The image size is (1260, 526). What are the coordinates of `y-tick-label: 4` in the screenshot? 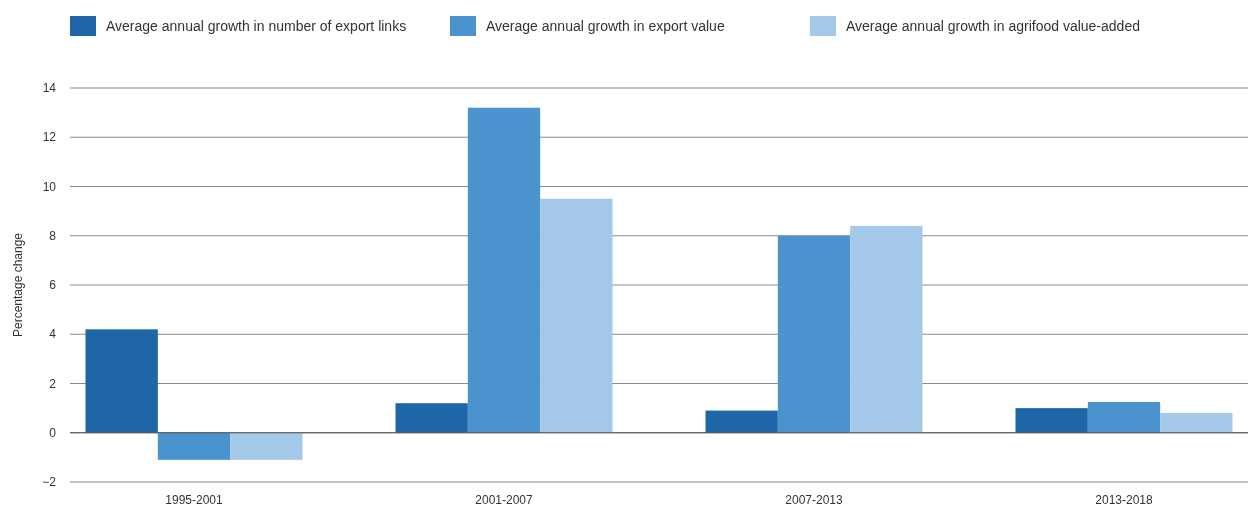 It's located at (53, 334).